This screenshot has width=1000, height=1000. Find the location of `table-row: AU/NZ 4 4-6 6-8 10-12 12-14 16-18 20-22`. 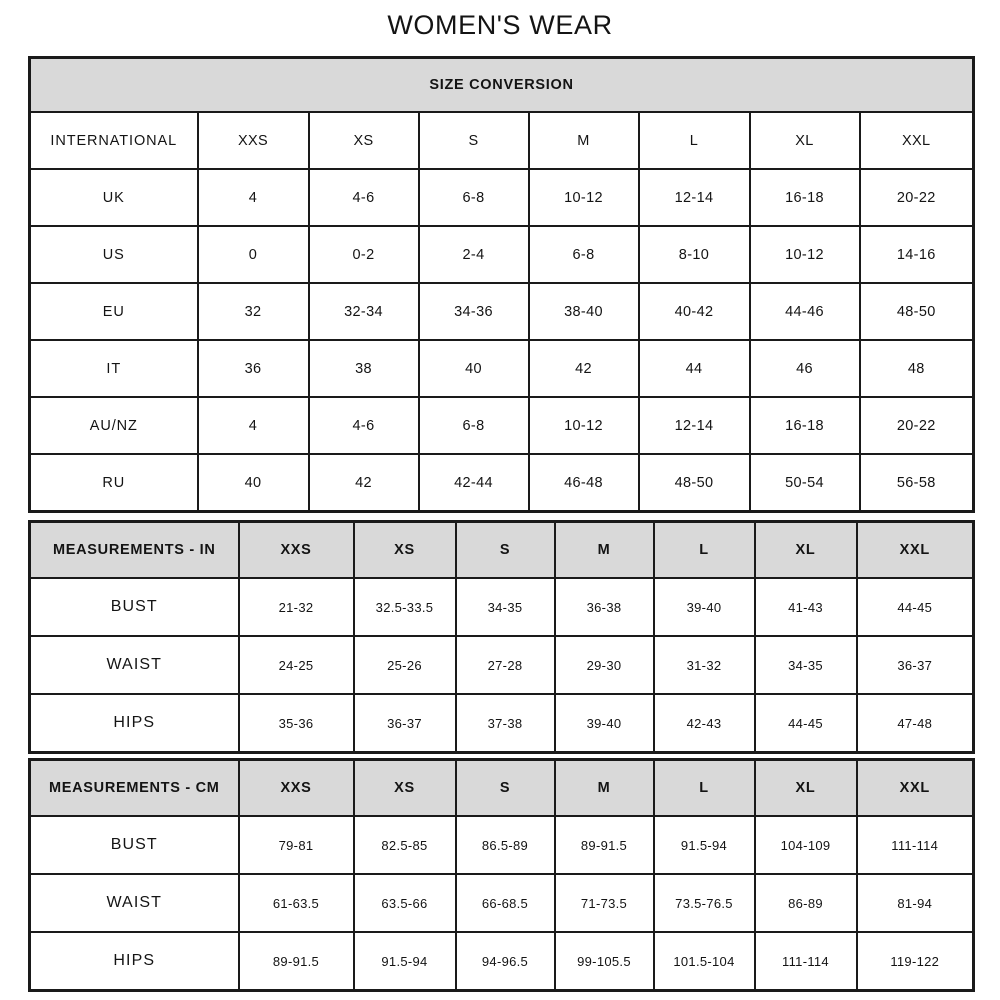

table-row: AU/NZ 4 4-6 6-8 10-12 12-14 16-18 20-22 is located at coordinates (501, 425).